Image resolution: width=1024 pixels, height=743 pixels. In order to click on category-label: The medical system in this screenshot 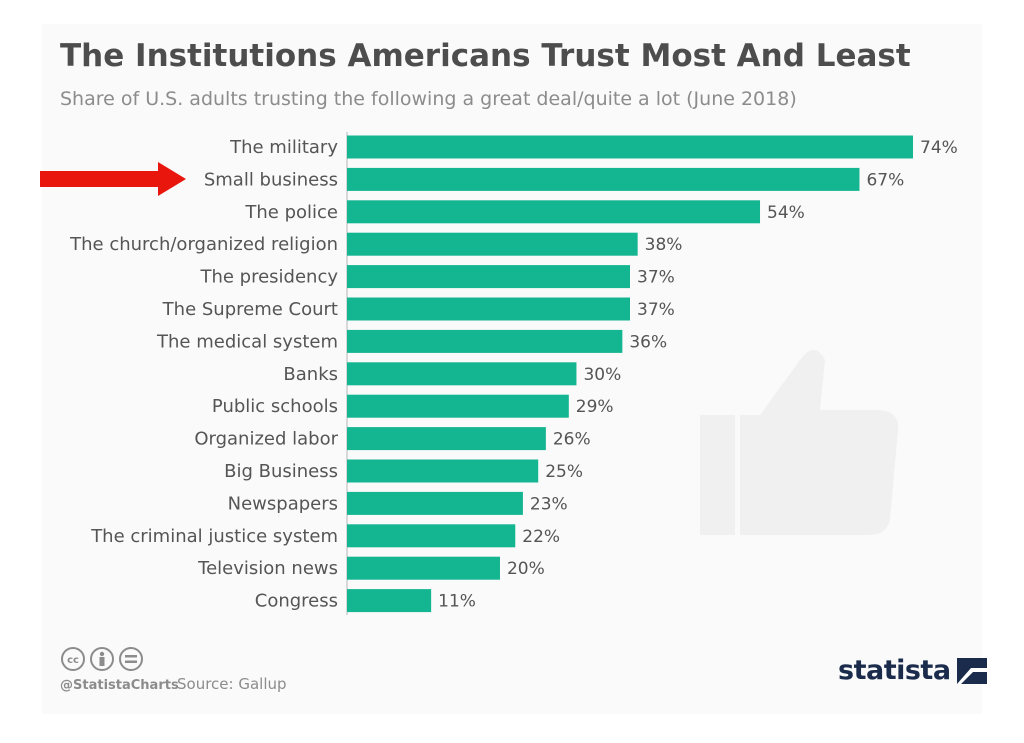, I will do `click(247, 341)`.